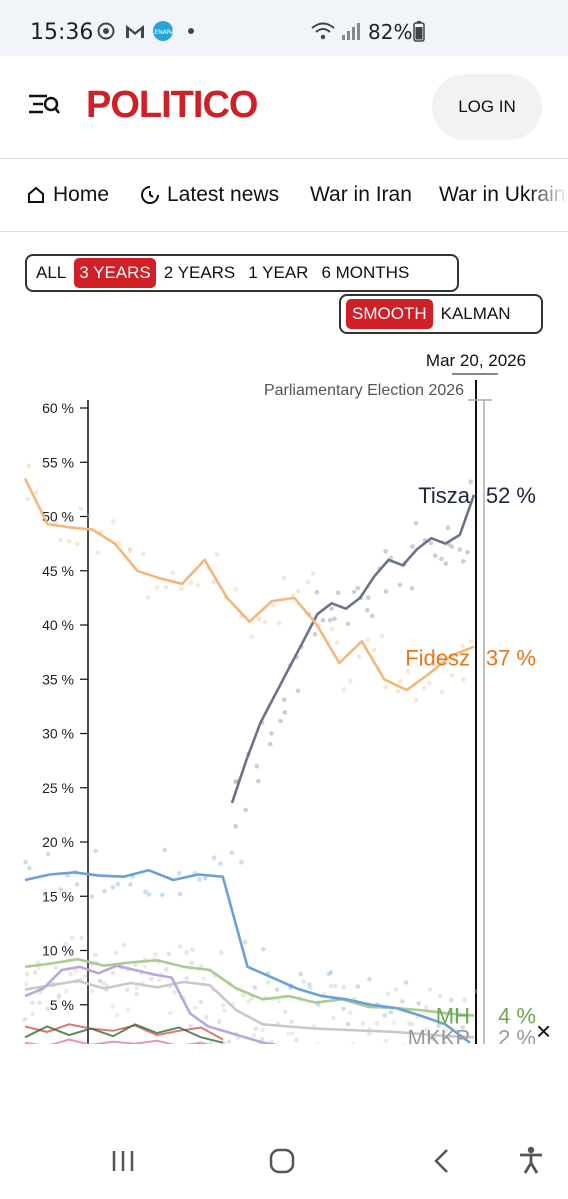  Describe the element at coordinates (282, 1163) in the screenshot. I see `home-button-icon` at that location.